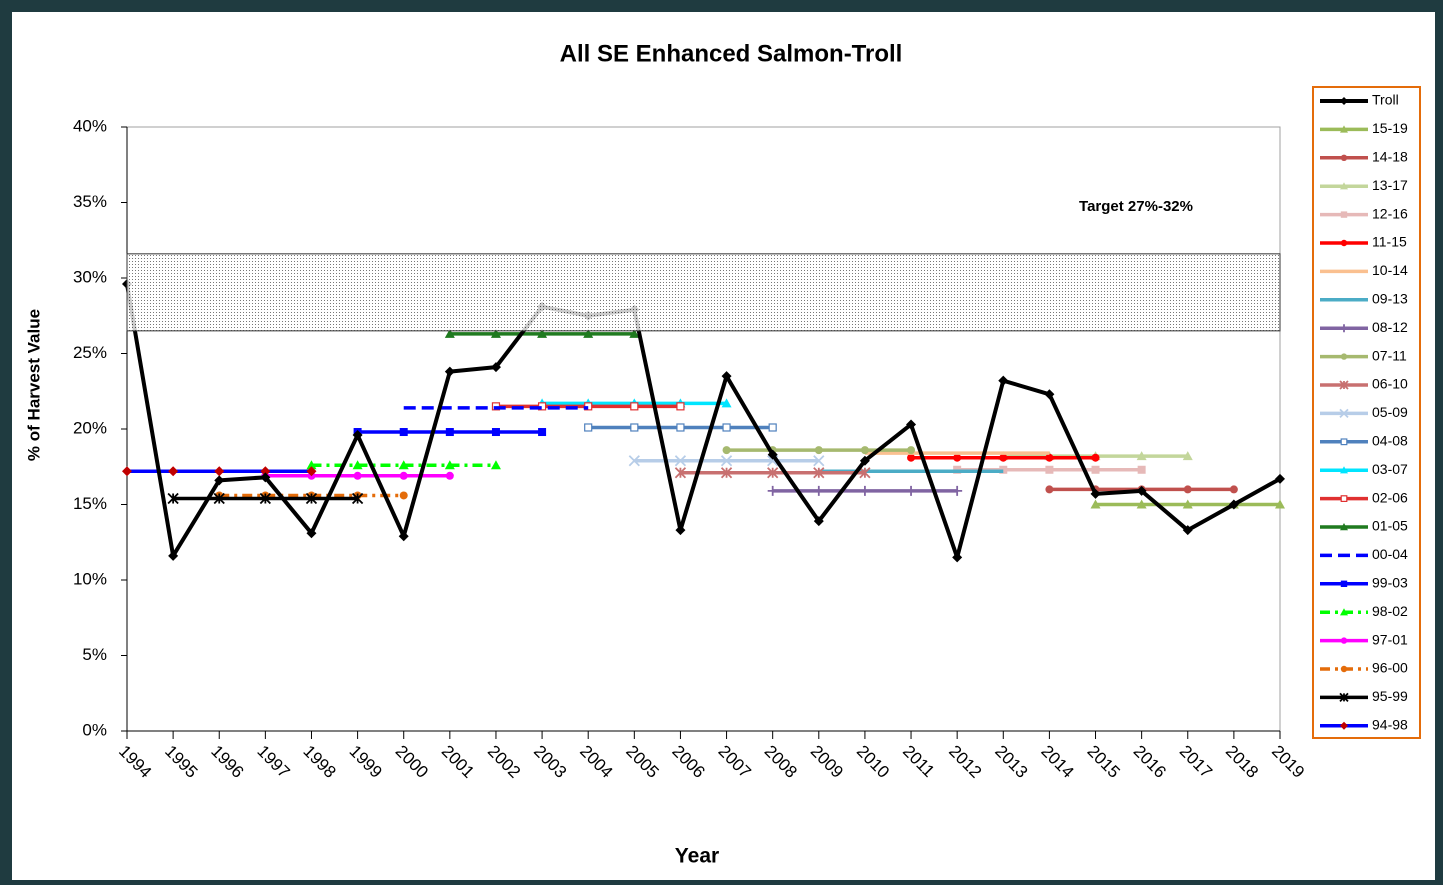 This screenshot has height=885, width=1443. I want to click on legend-label: 13-17, so click(1390, 185).